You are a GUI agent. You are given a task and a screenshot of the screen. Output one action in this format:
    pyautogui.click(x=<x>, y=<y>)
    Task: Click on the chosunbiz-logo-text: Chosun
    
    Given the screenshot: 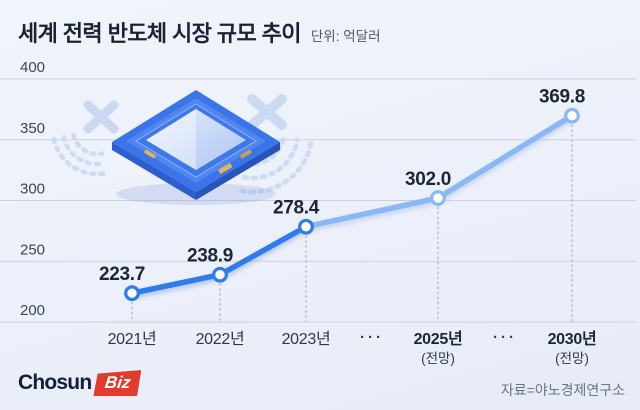 What is the action you would take?
    pyautogui.click(x=55, y=382)
    